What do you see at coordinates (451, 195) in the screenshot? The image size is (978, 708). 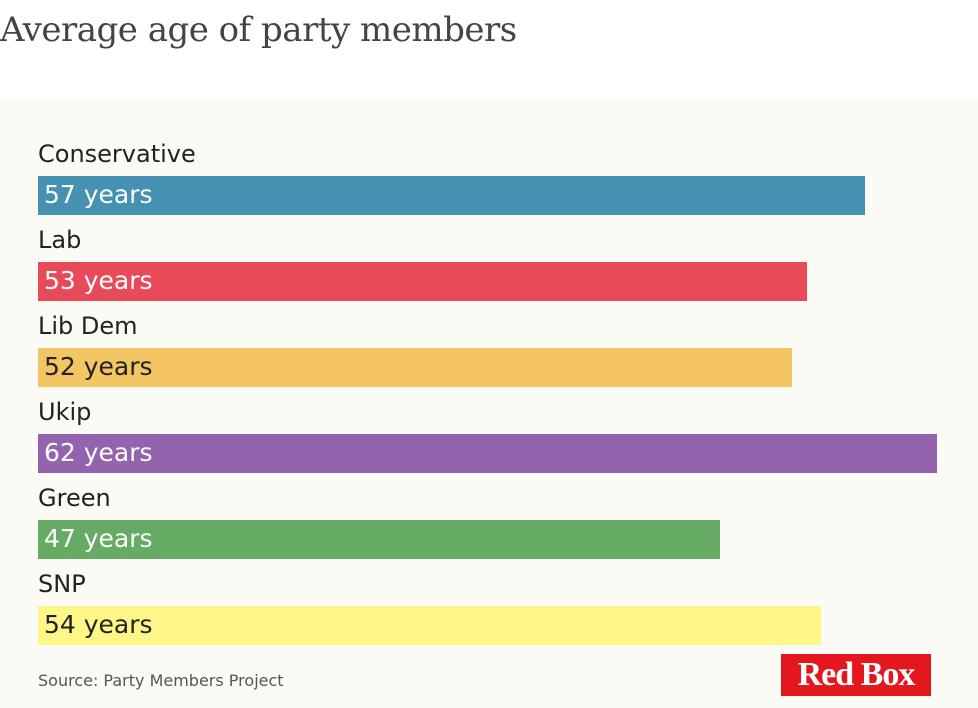 I see `bar-conservative: 57 years` at bounding box center [451, 195].